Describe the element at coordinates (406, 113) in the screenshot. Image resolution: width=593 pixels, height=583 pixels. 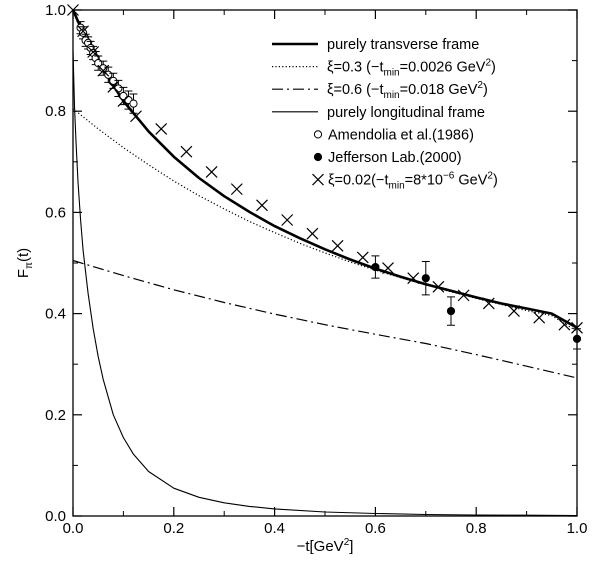
I see `legend-label-longitudinal: purely longitudinal frame` at that location.